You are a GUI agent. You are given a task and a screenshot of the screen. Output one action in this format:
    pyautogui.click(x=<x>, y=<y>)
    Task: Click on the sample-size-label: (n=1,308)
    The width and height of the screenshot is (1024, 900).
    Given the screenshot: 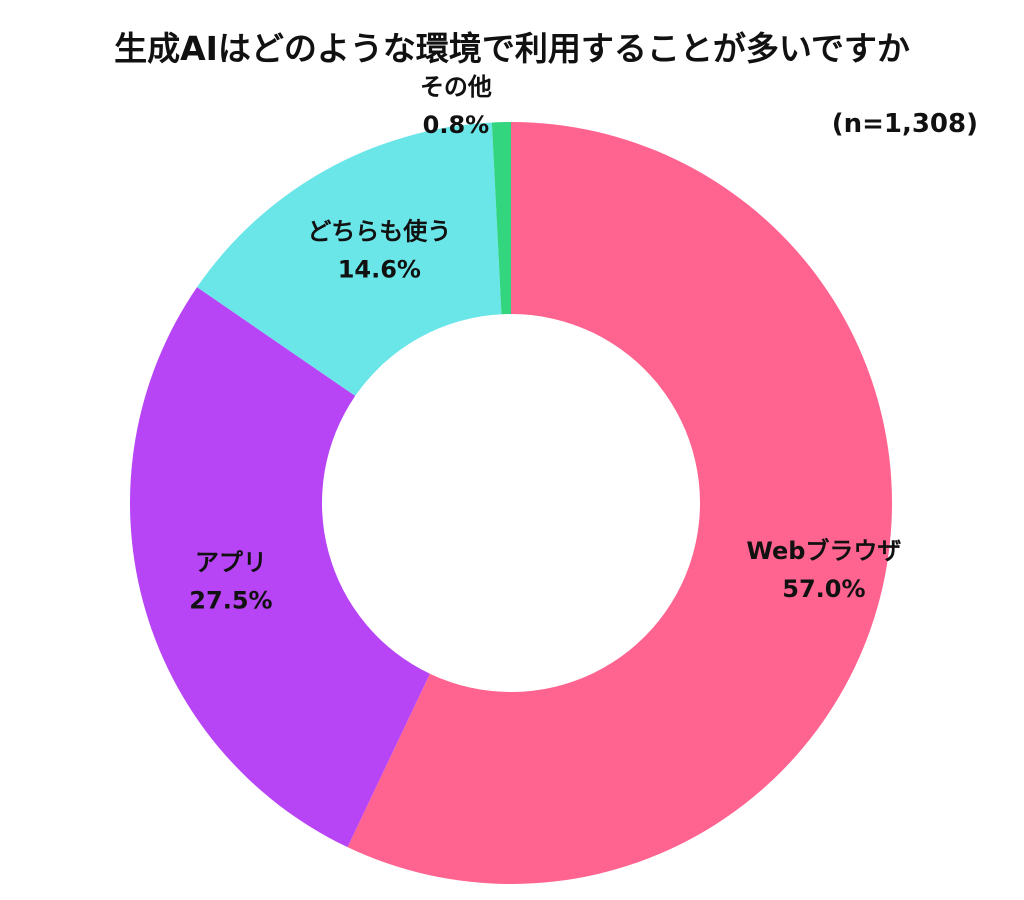 What is the action you would take?
    pyautogui.click(x=905, y=124)
    